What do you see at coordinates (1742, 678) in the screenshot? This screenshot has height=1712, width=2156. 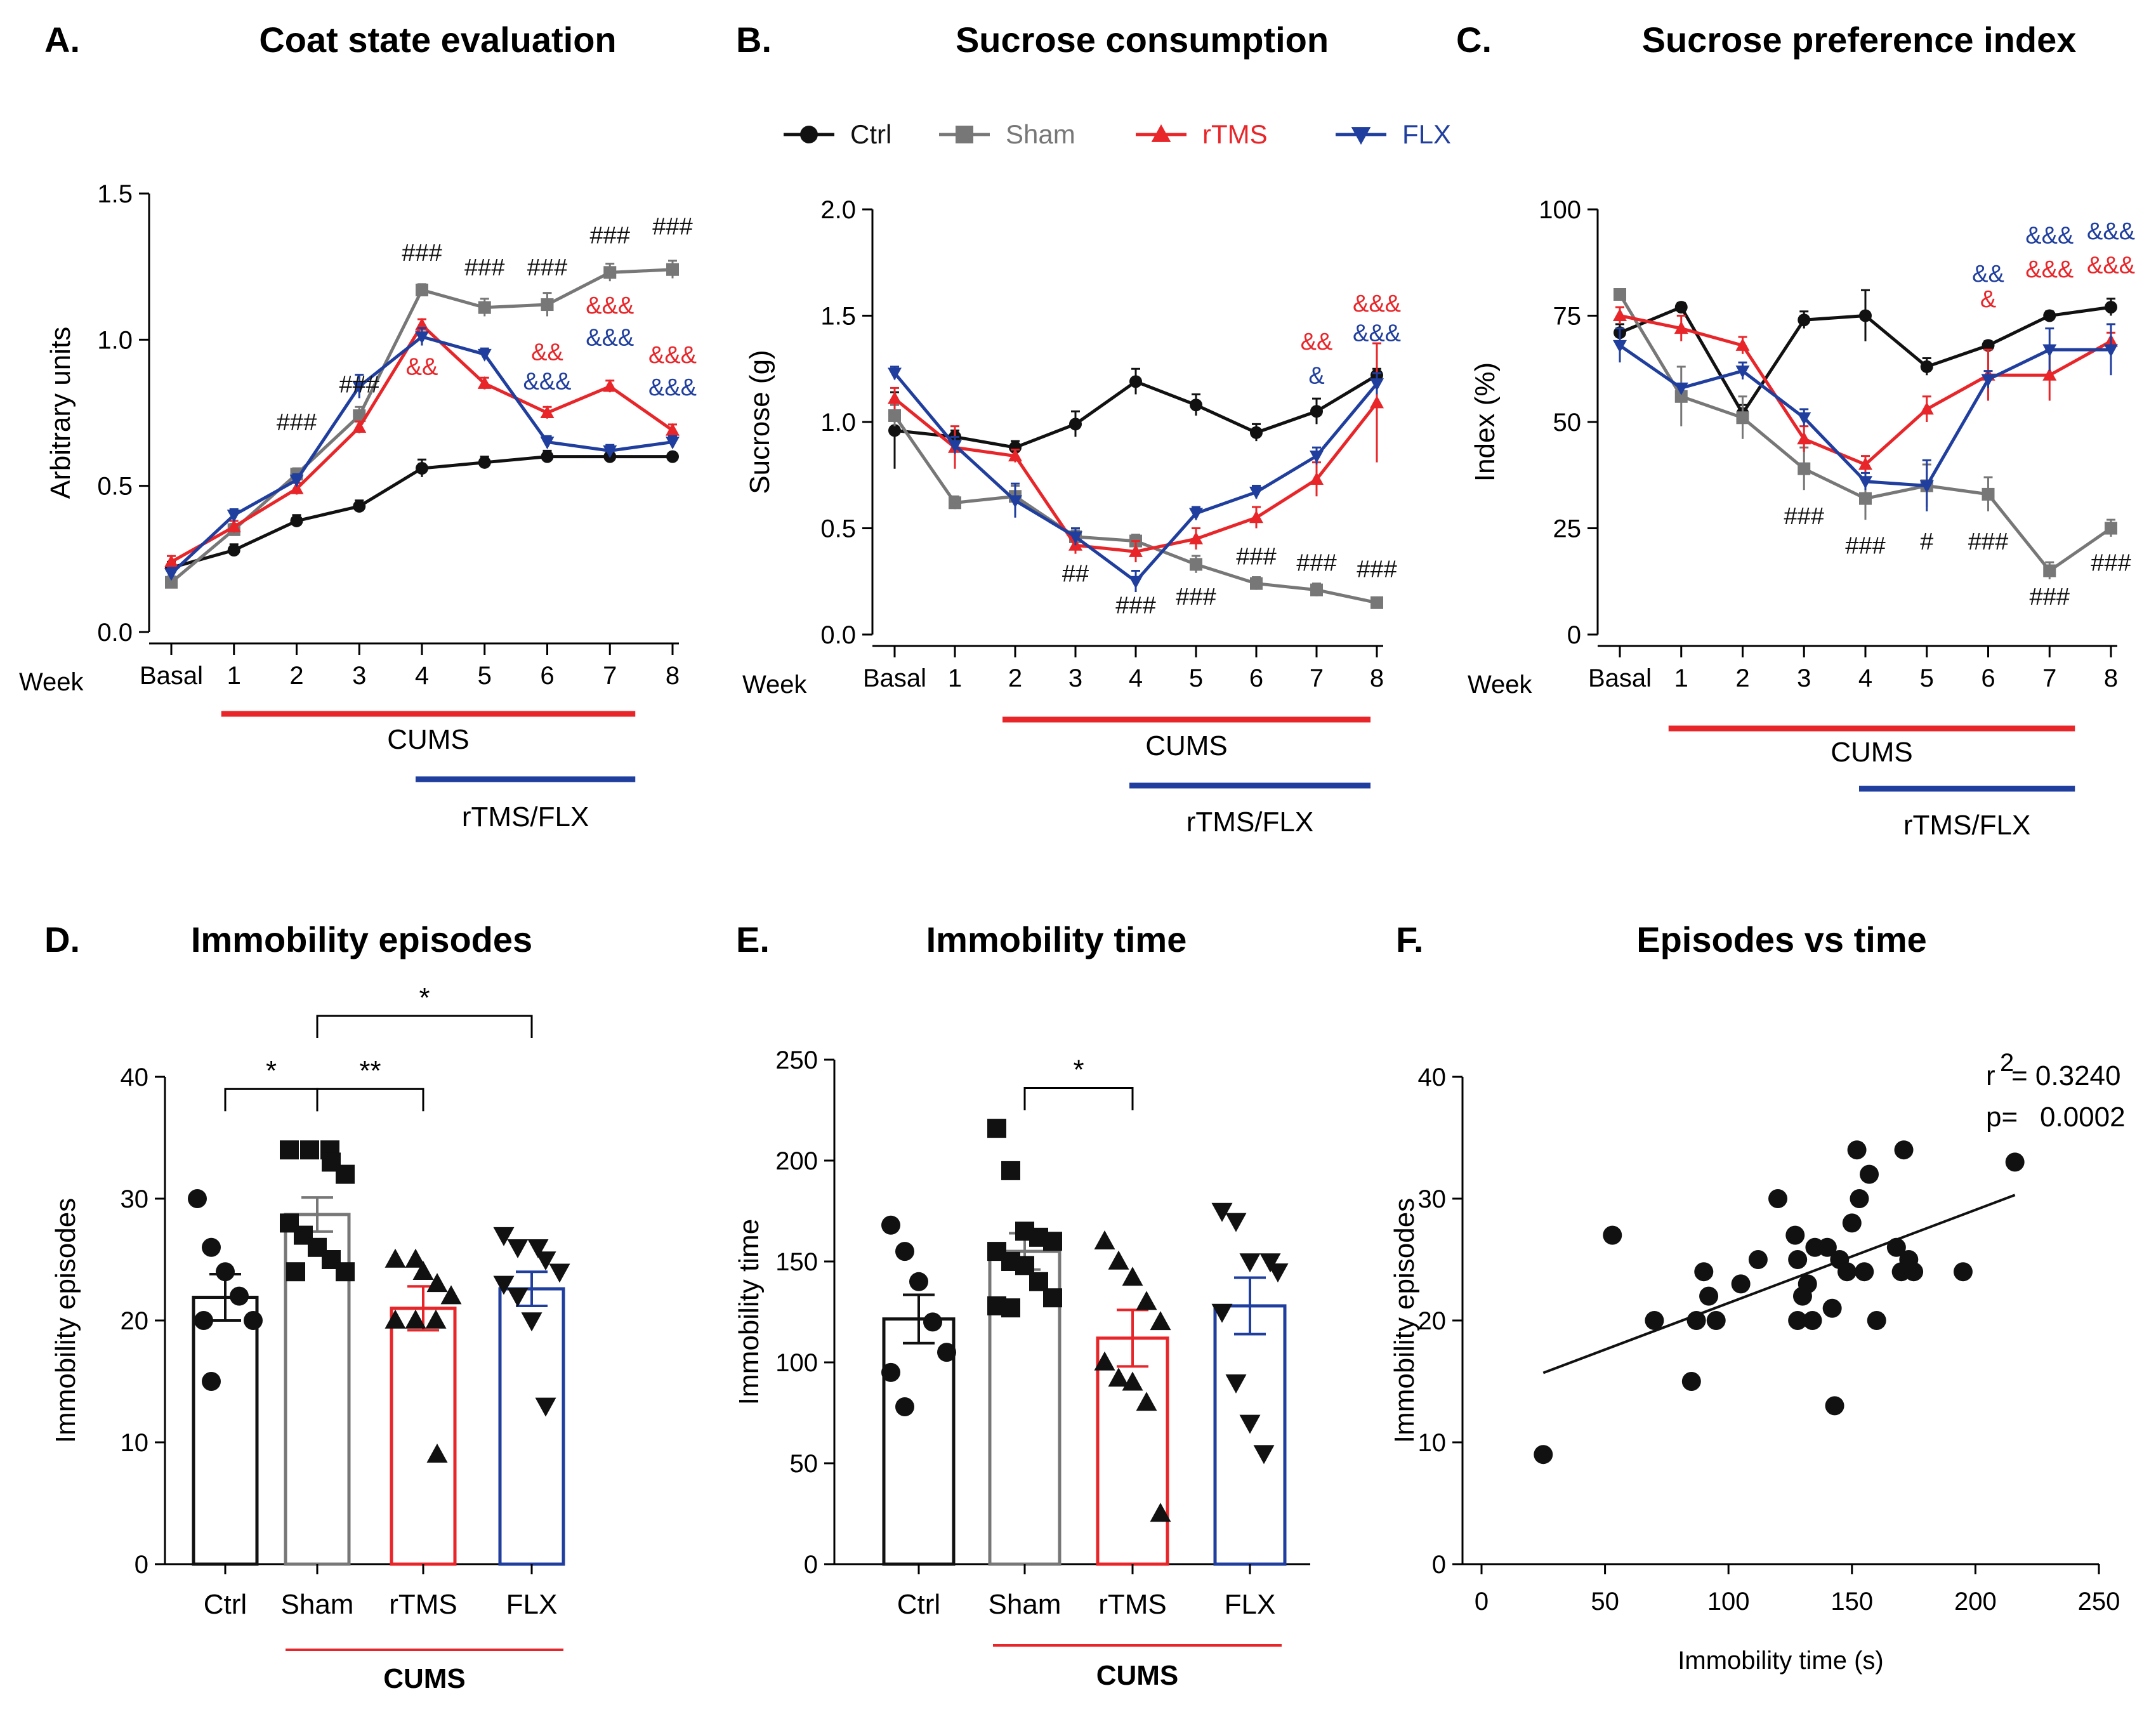 I see `panel-c-x-tick-label: 2` at bounding box center [1742, 678].